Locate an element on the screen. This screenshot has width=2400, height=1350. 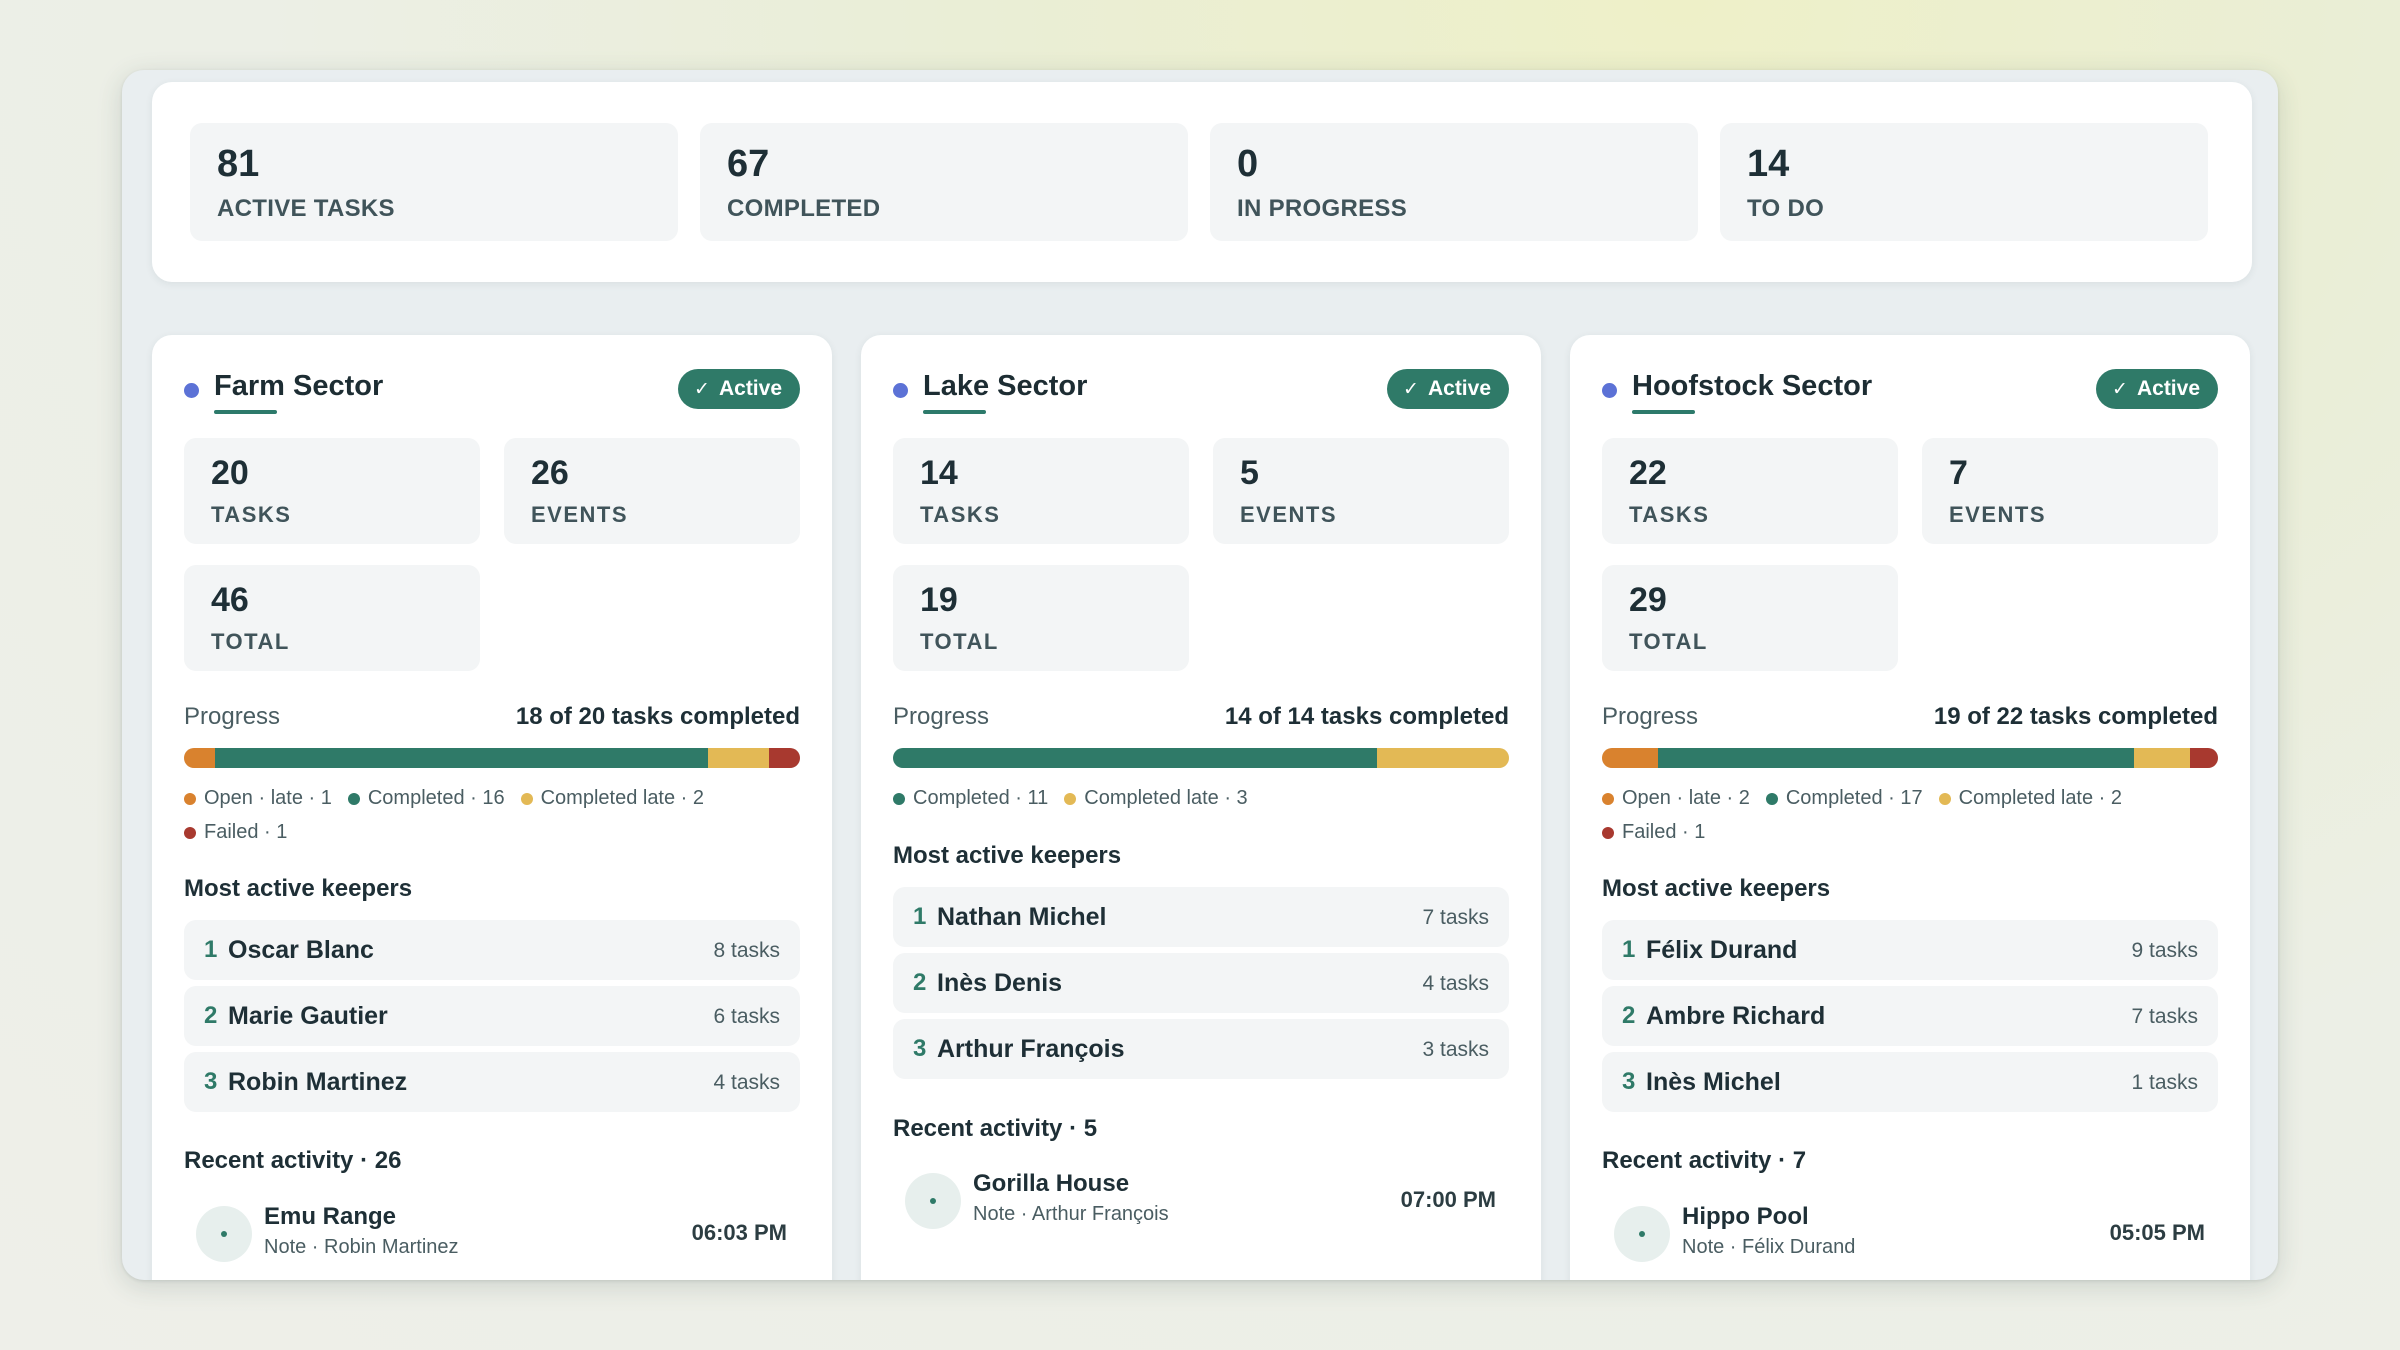
sector-title: Lake Sector is located at coordinates (1005, 386).